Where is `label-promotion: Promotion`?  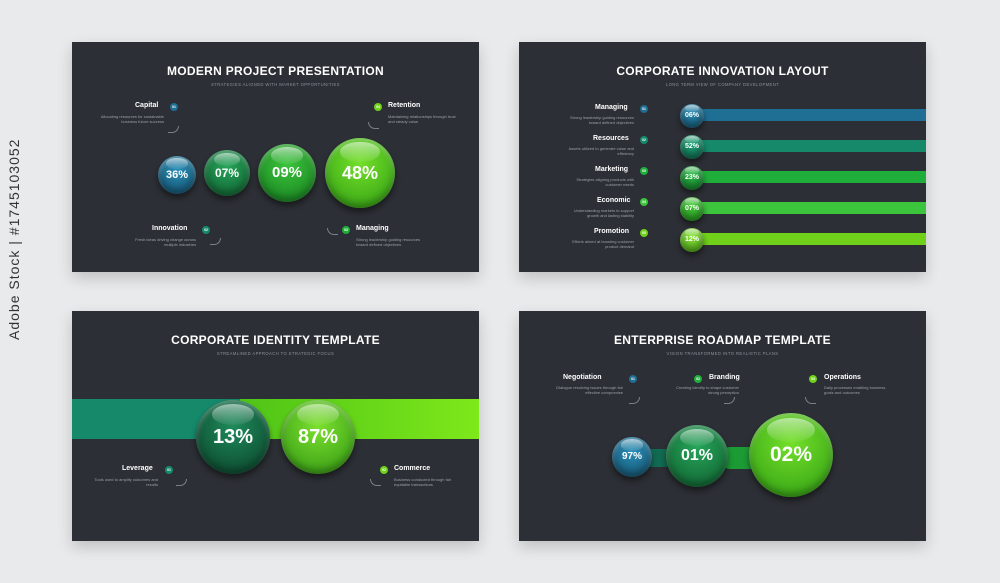
label-promotion: Promotion is located at coordinates (611, 231).